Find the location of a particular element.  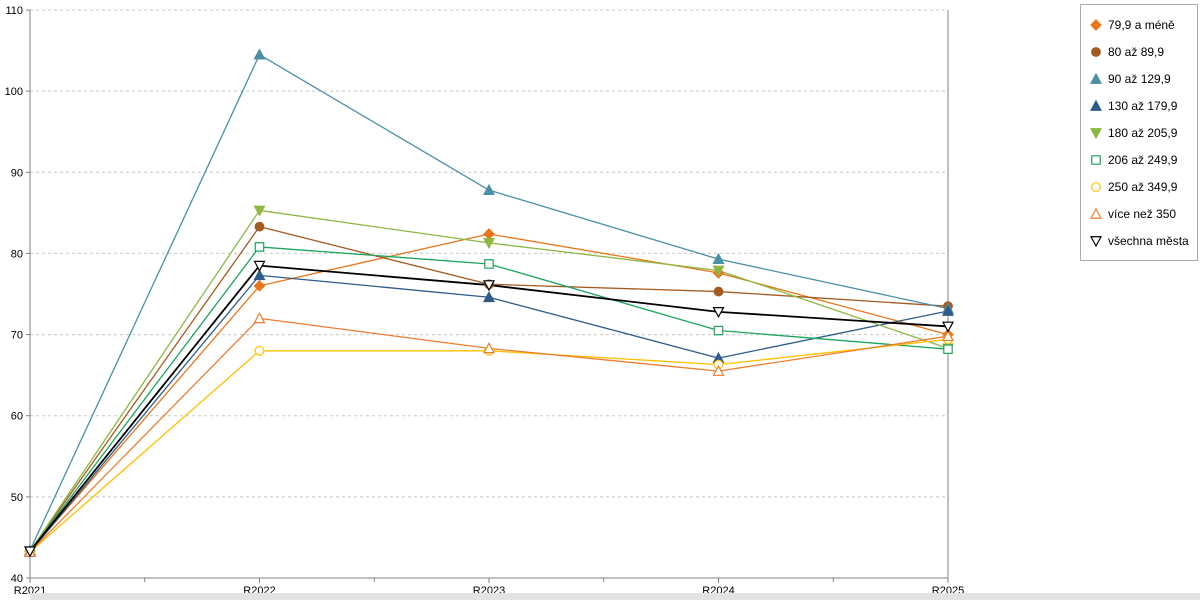

legend-item-3: 130 až 179,9 is located at coordinates (1143, 105).